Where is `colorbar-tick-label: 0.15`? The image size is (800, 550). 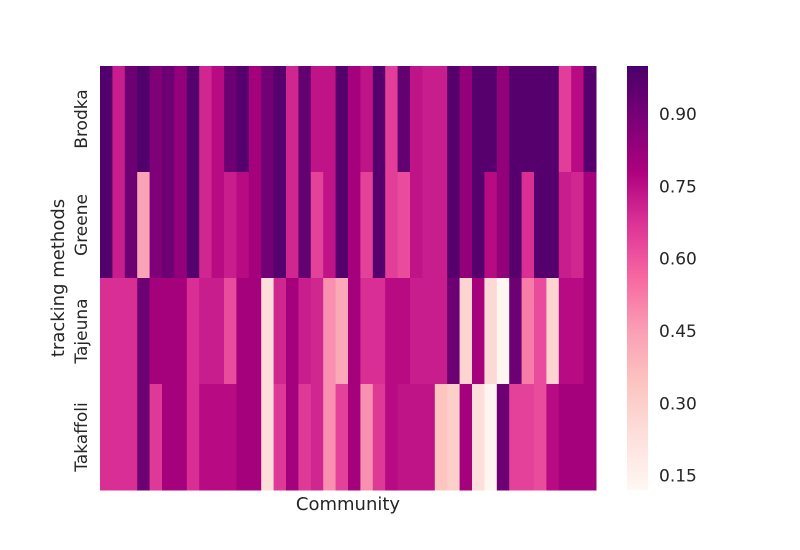
colorbar-tick-label: 0.15 is located at coordinates (678, 477).